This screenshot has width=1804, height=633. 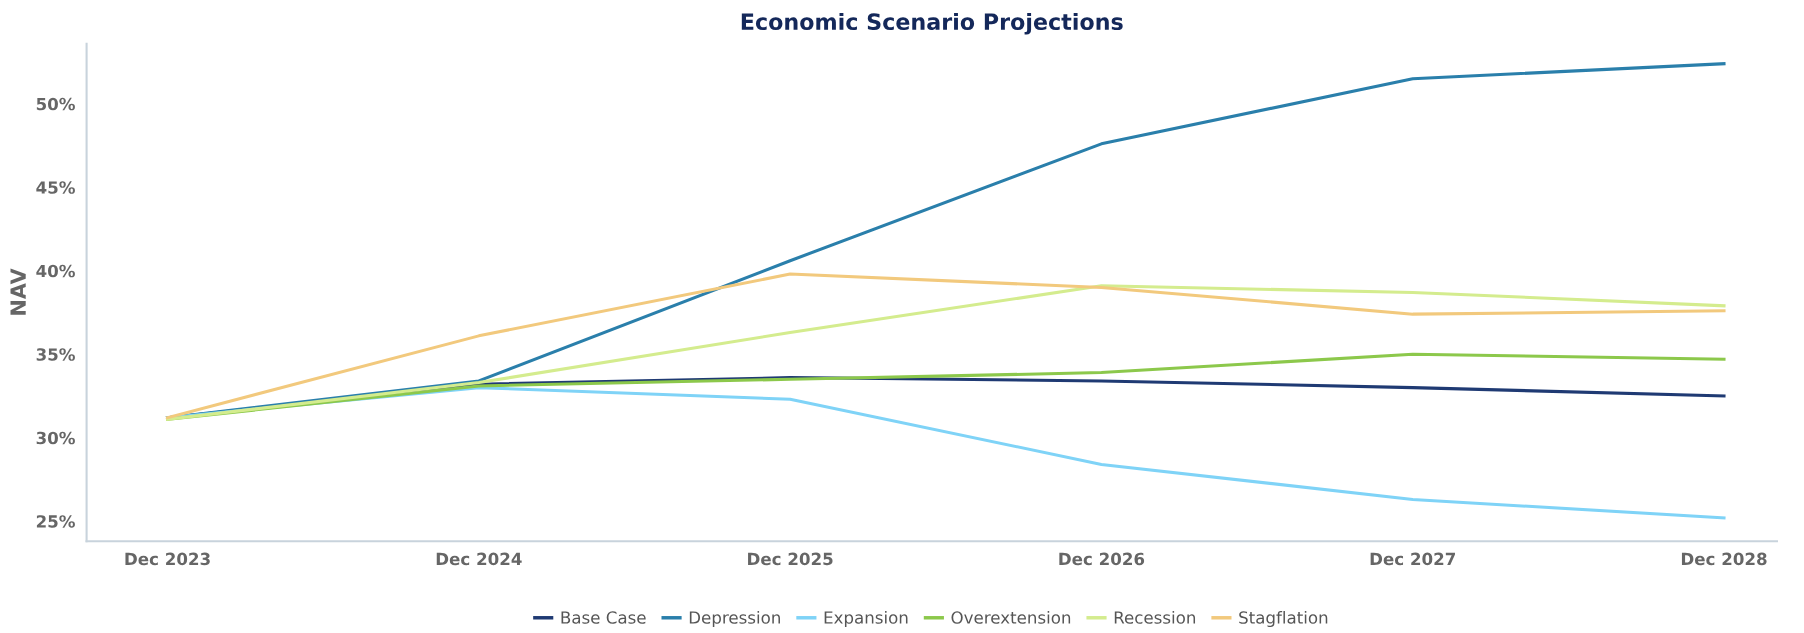 I want to click on legend-label: Base Case, so click(x=603, y=617).